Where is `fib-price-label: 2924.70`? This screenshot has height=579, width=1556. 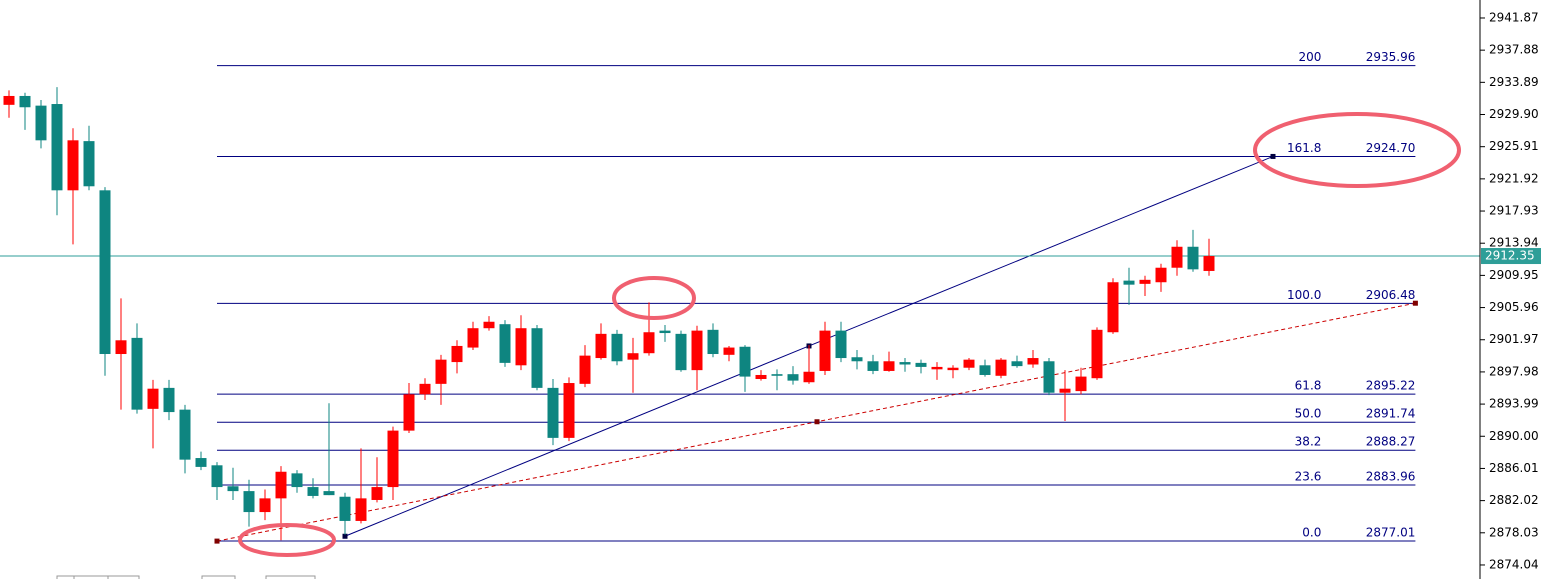
fib-price-label: 2924.70 is located at coordinates (1391, 148).